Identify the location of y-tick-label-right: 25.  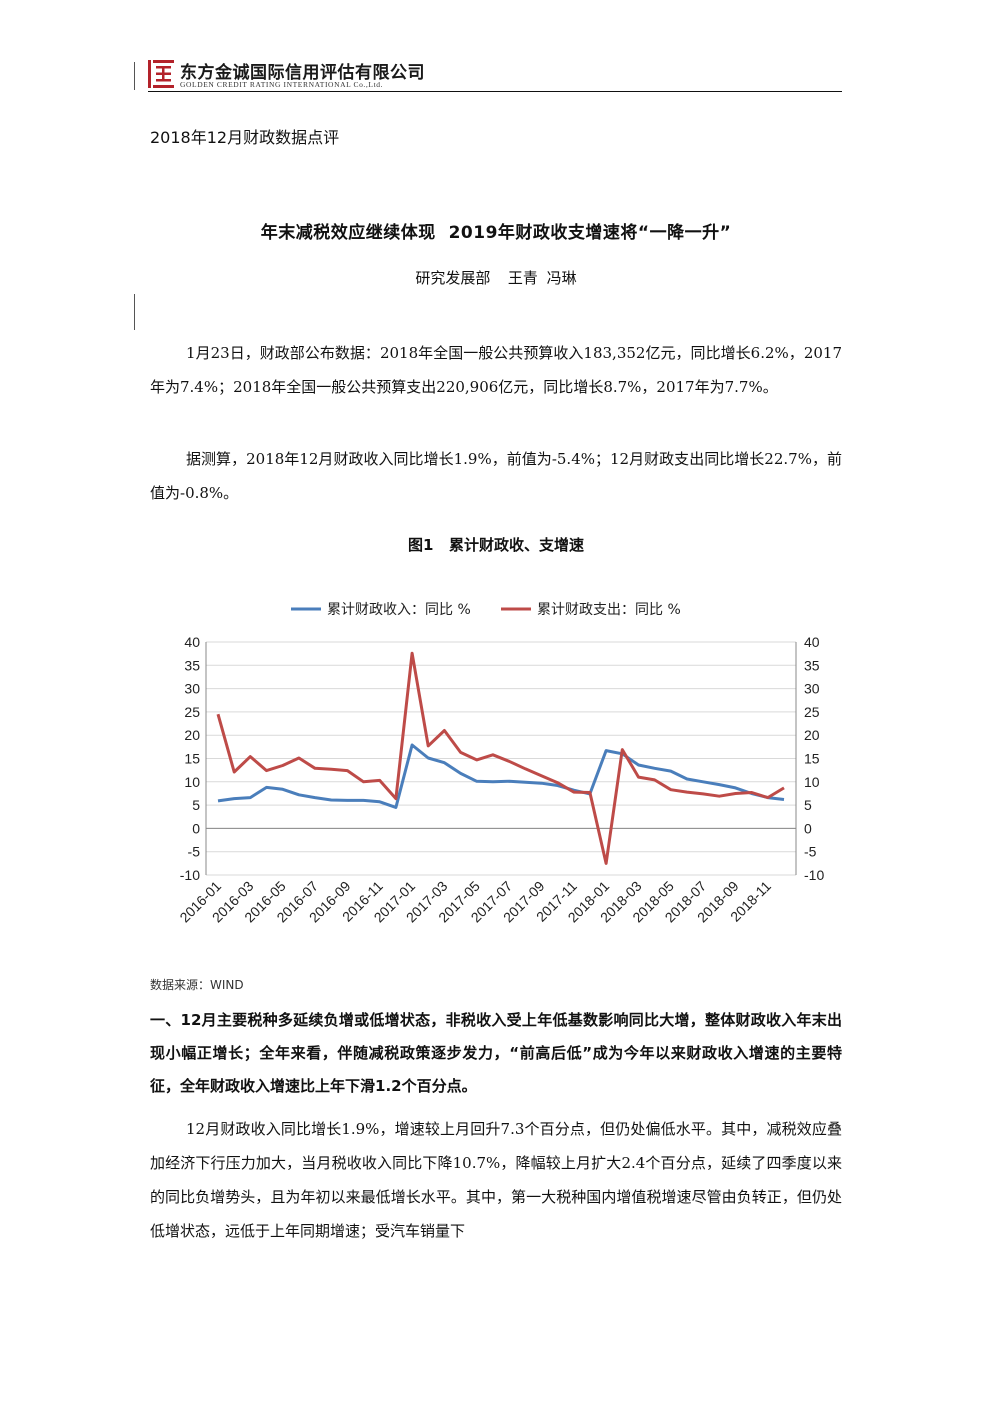
(812, 712).